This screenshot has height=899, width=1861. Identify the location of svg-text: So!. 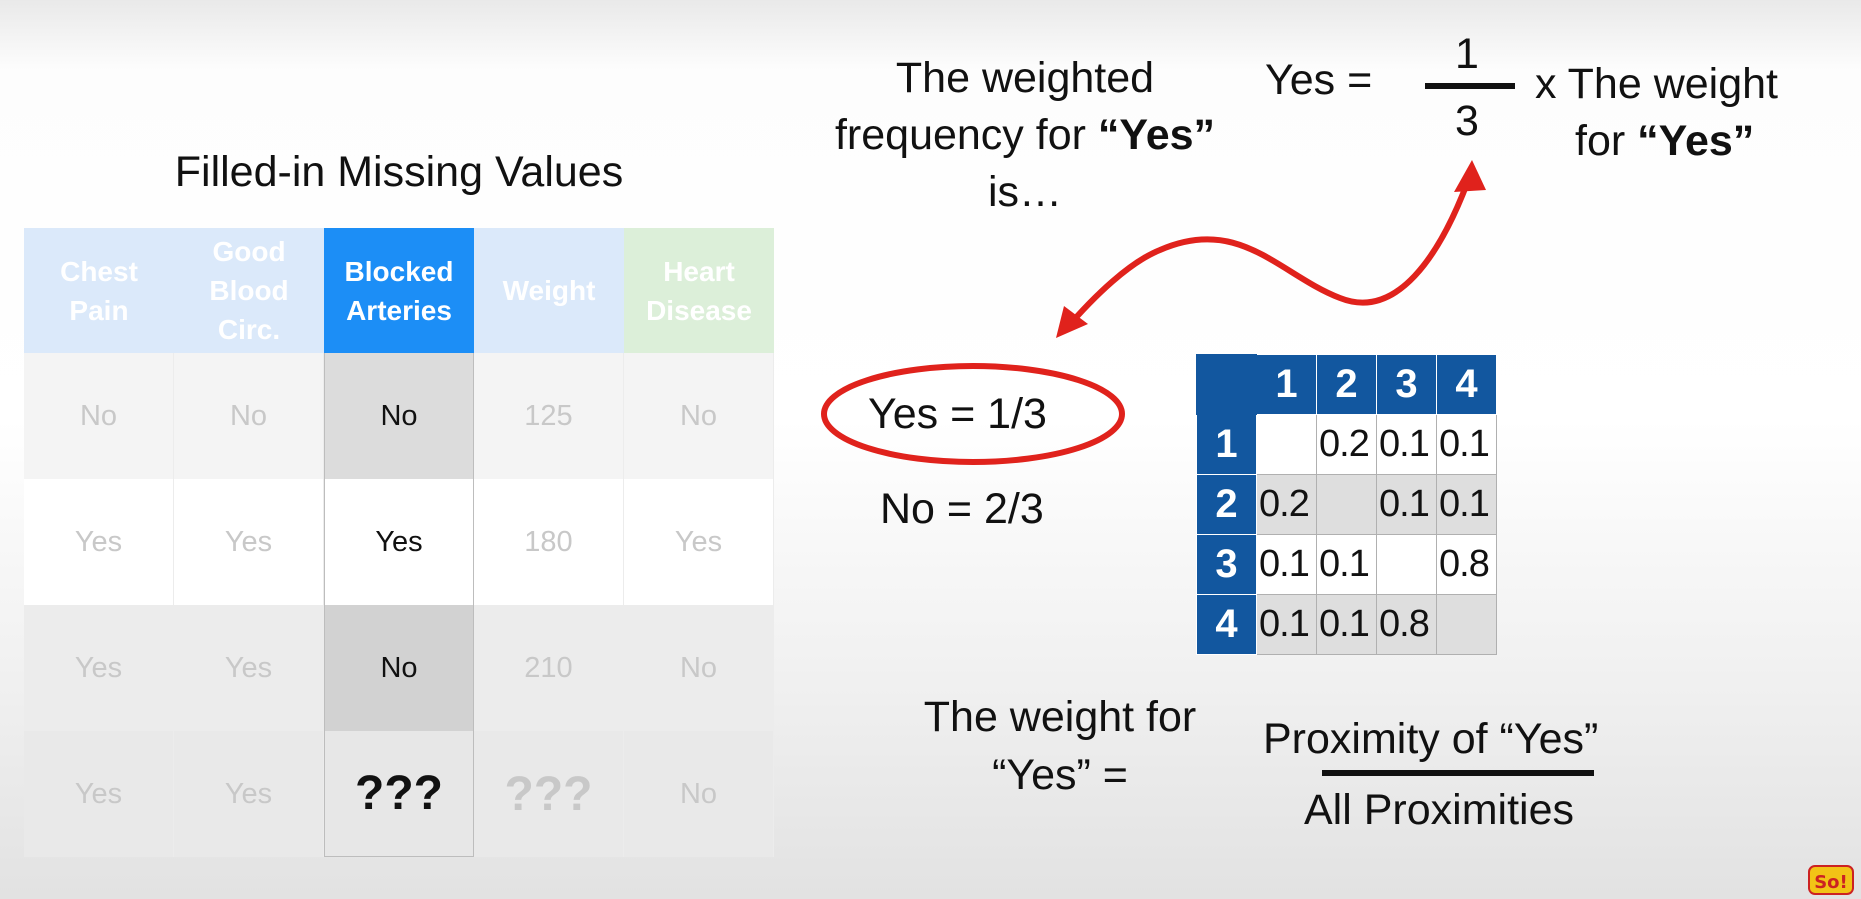
(1831, 882).